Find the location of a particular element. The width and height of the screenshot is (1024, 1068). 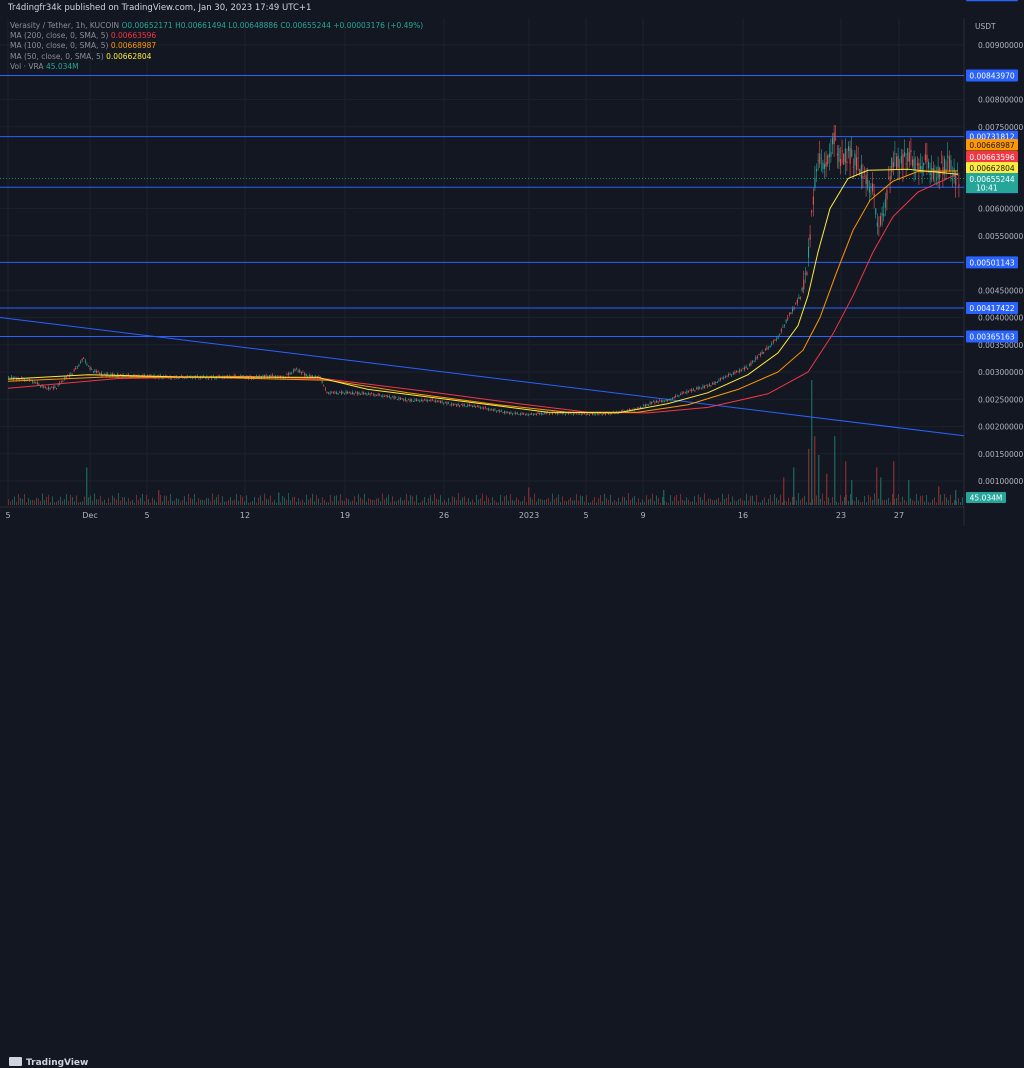

price-label-bg is located at coordinates (992, 179).